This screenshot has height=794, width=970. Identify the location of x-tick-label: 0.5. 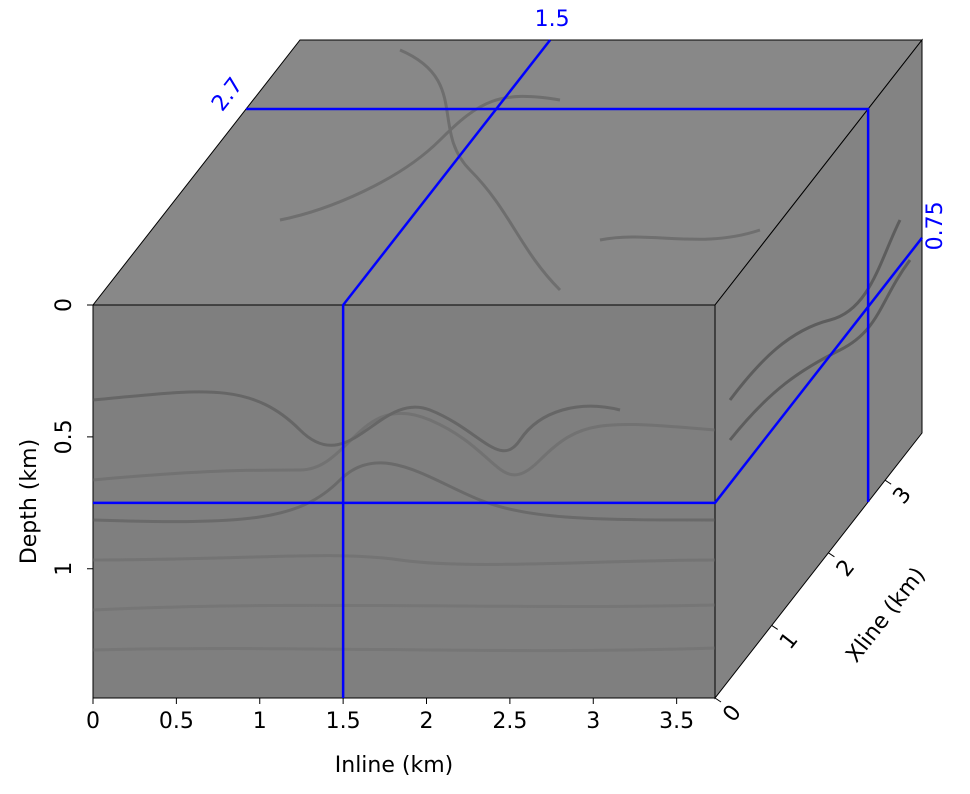
(176, 721).